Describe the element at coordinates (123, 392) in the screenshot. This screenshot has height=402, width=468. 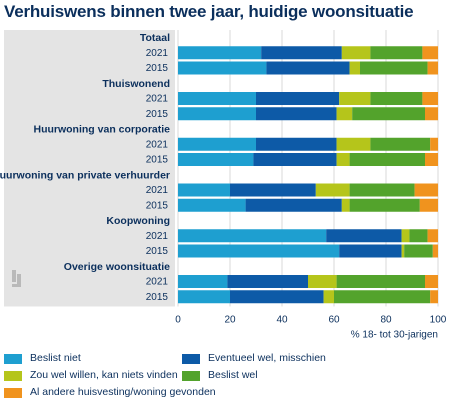
I see `legend-label: Al andere huisvesting/woning gevonden` at that location.